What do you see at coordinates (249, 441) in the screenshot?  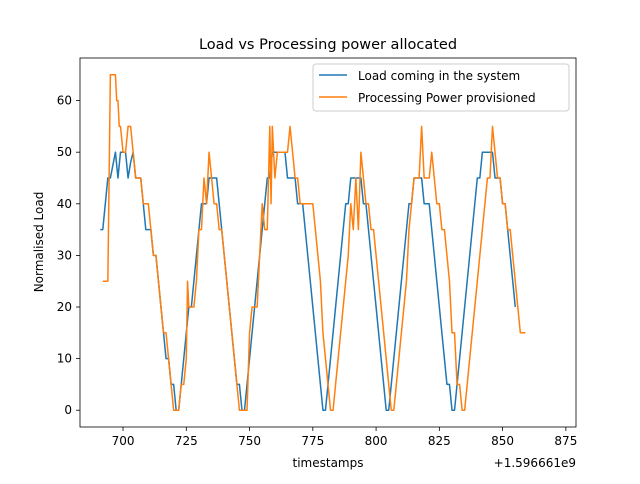 I see `x-tick-label: 750` at bounding box center [249, 441].